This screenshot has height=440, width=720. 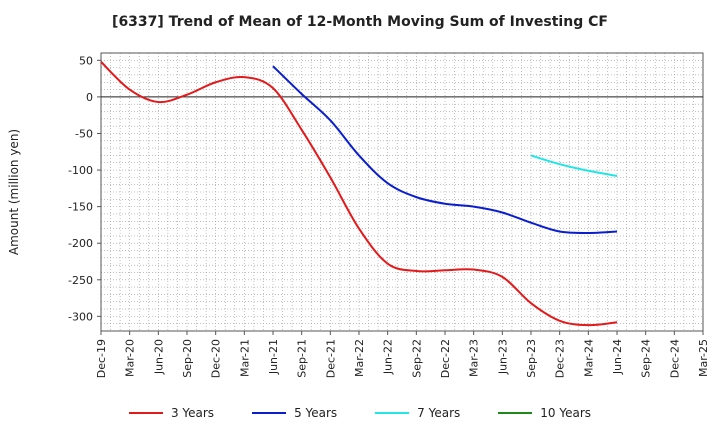 I want to click on x-tick-label: Mar-22, so click(x=359, y=358).